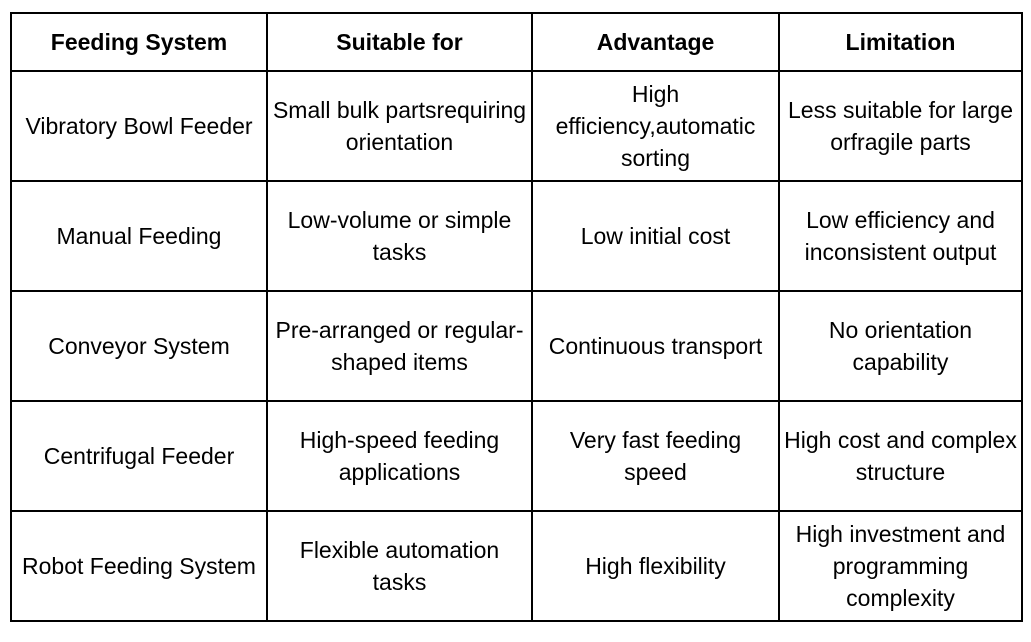 This screenshot has width=1031, height=642. I want to click on table-cell: Robot Feeding System, so click(139, 566).